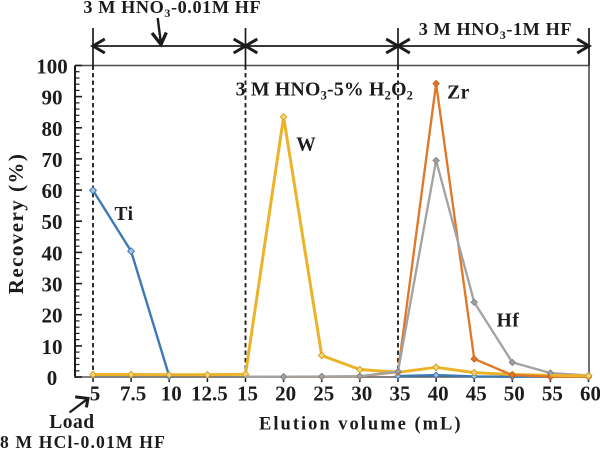 This screenshot has width=600, height=449. Describe the element at coordinates (52, 160) in the screenshot. I see `svg-text: 70` at that location.